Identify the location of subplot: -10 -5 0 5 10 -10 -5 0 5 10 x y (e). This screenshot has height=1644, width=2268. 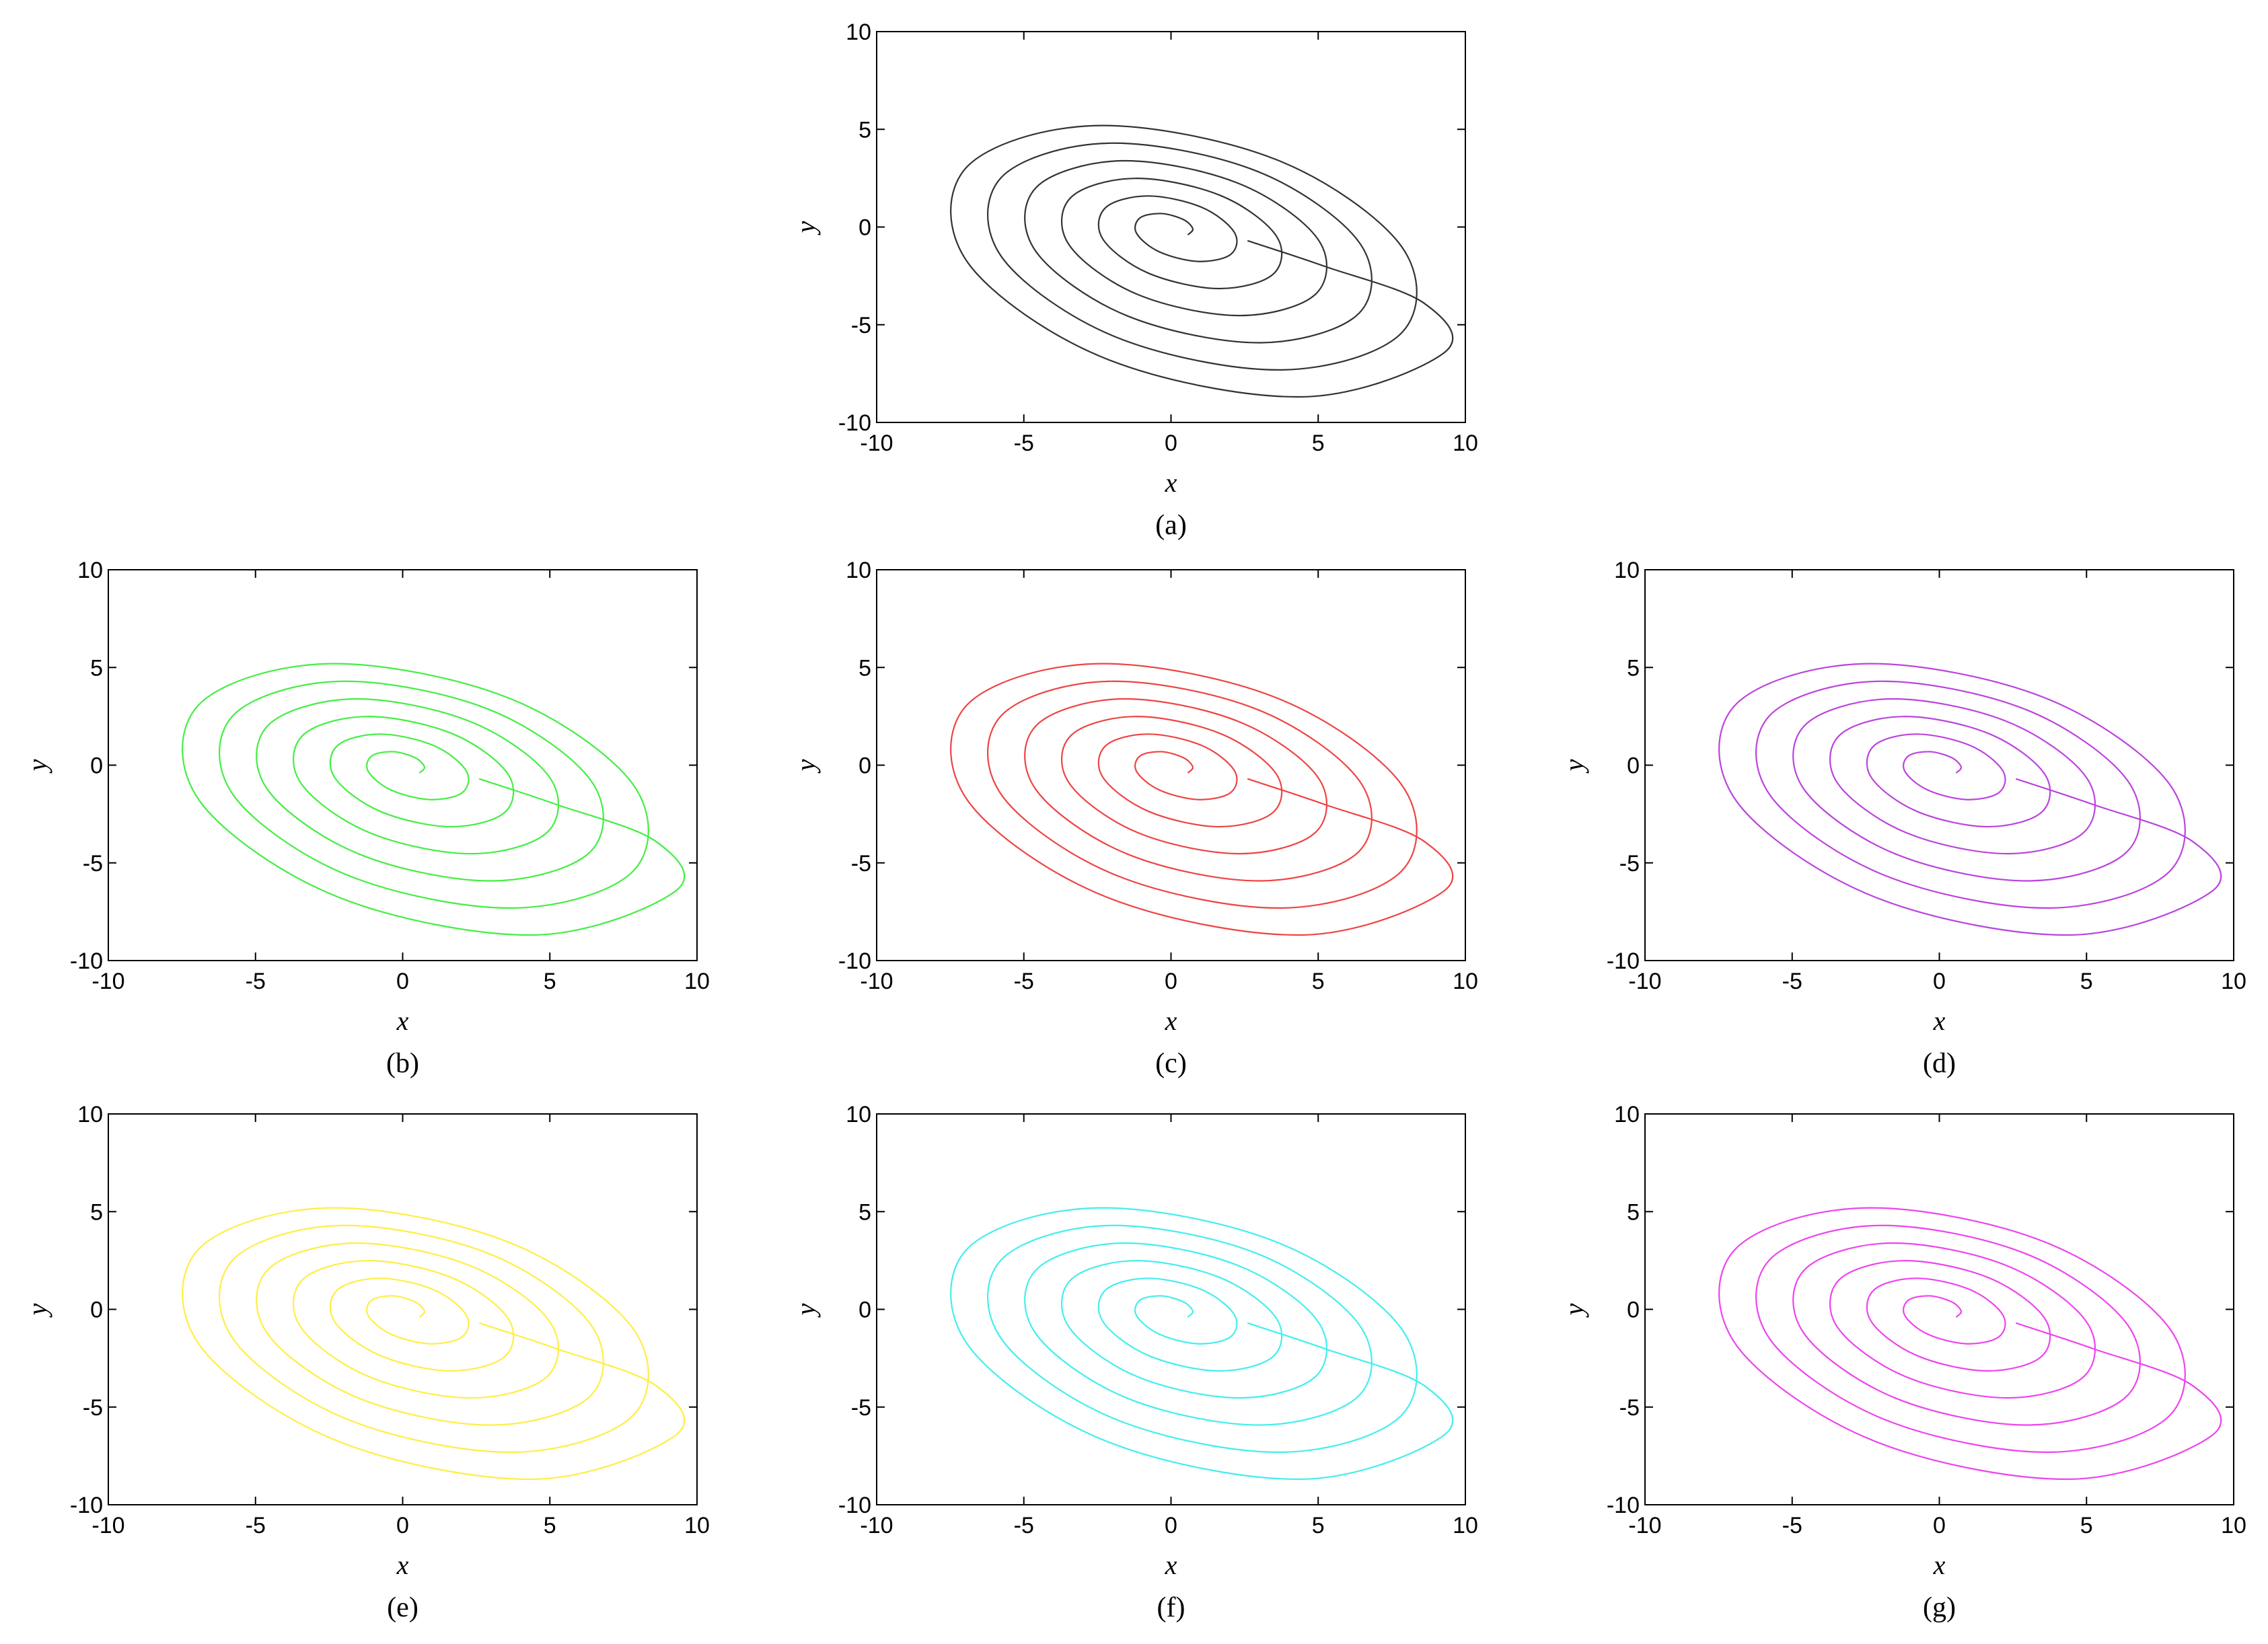
(366, 1362).